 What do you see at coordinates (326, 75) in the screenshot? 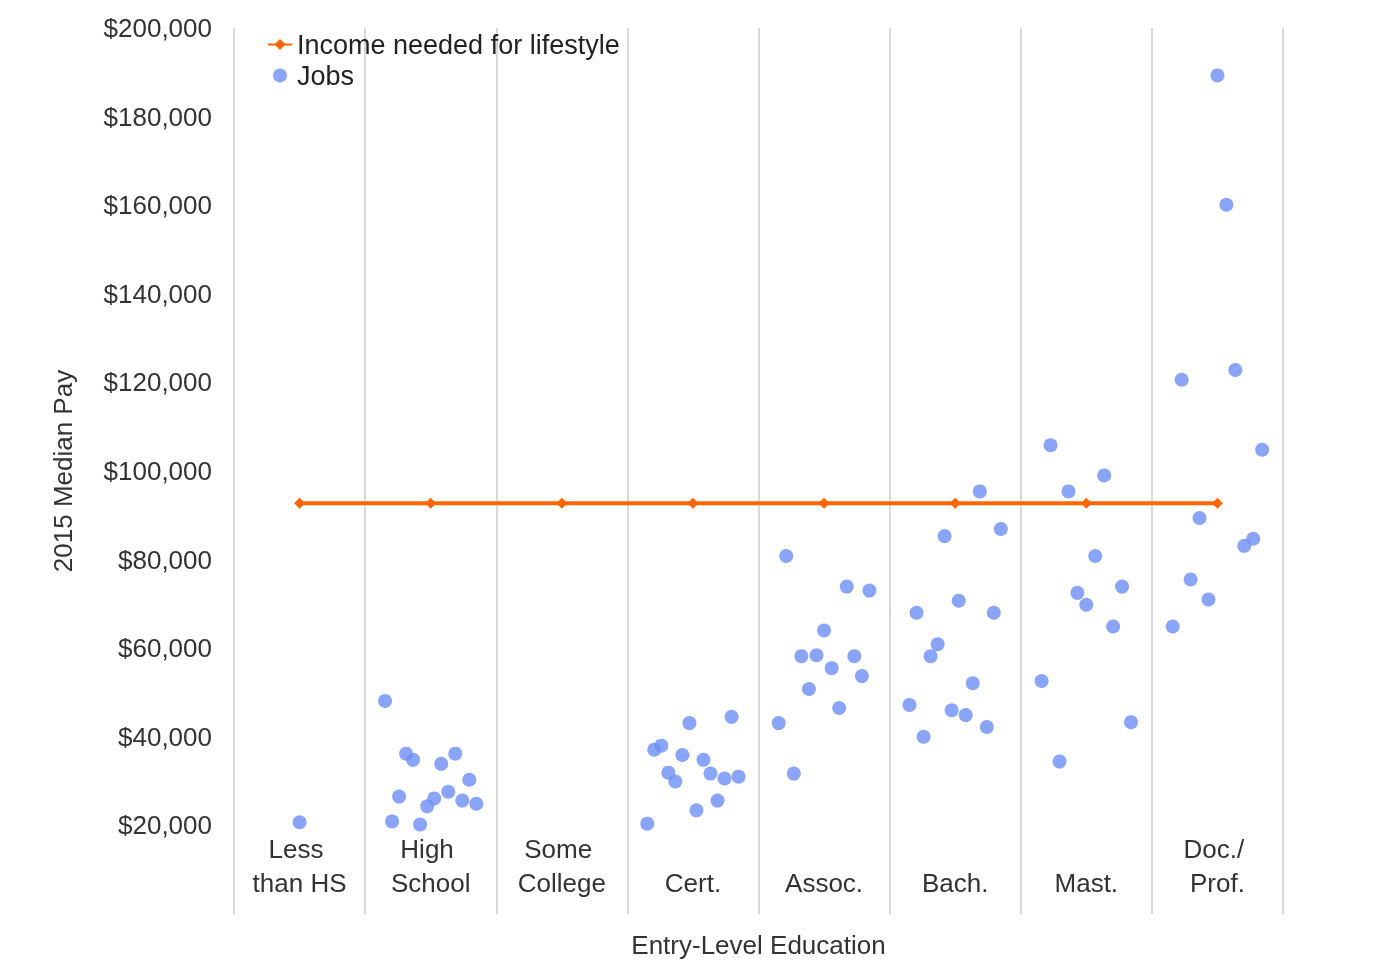
I see `legend-label: Jobs` at bounding box center [326, 75].